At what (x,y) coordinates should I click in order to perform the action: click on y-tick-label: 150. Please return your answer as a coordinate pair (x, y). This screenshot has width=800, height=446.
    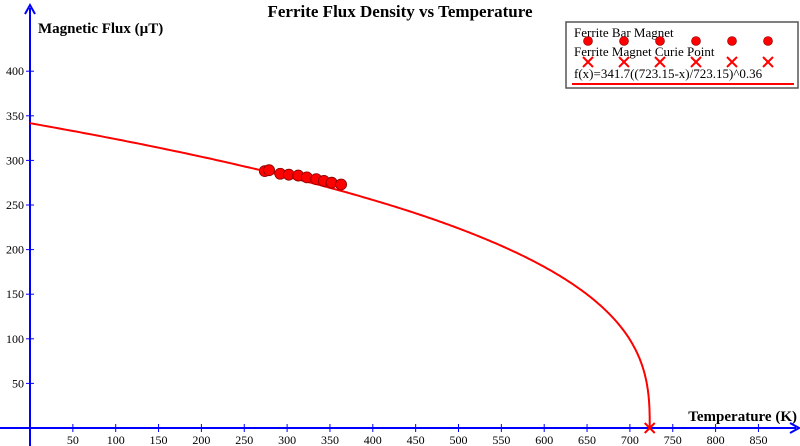
    Looking at the image, I should click on (15, 294).